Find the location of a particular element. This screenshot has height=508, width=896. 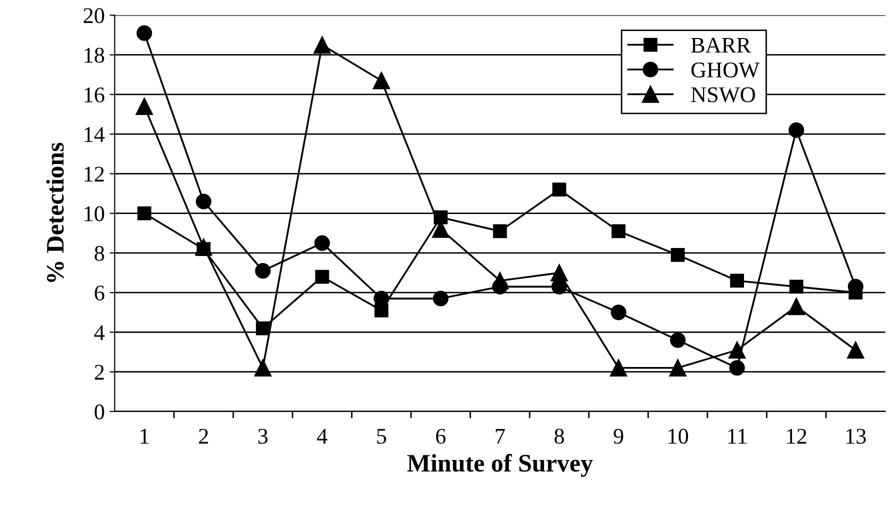

x-tick-label: 2 is located at coordinates (203, 436).